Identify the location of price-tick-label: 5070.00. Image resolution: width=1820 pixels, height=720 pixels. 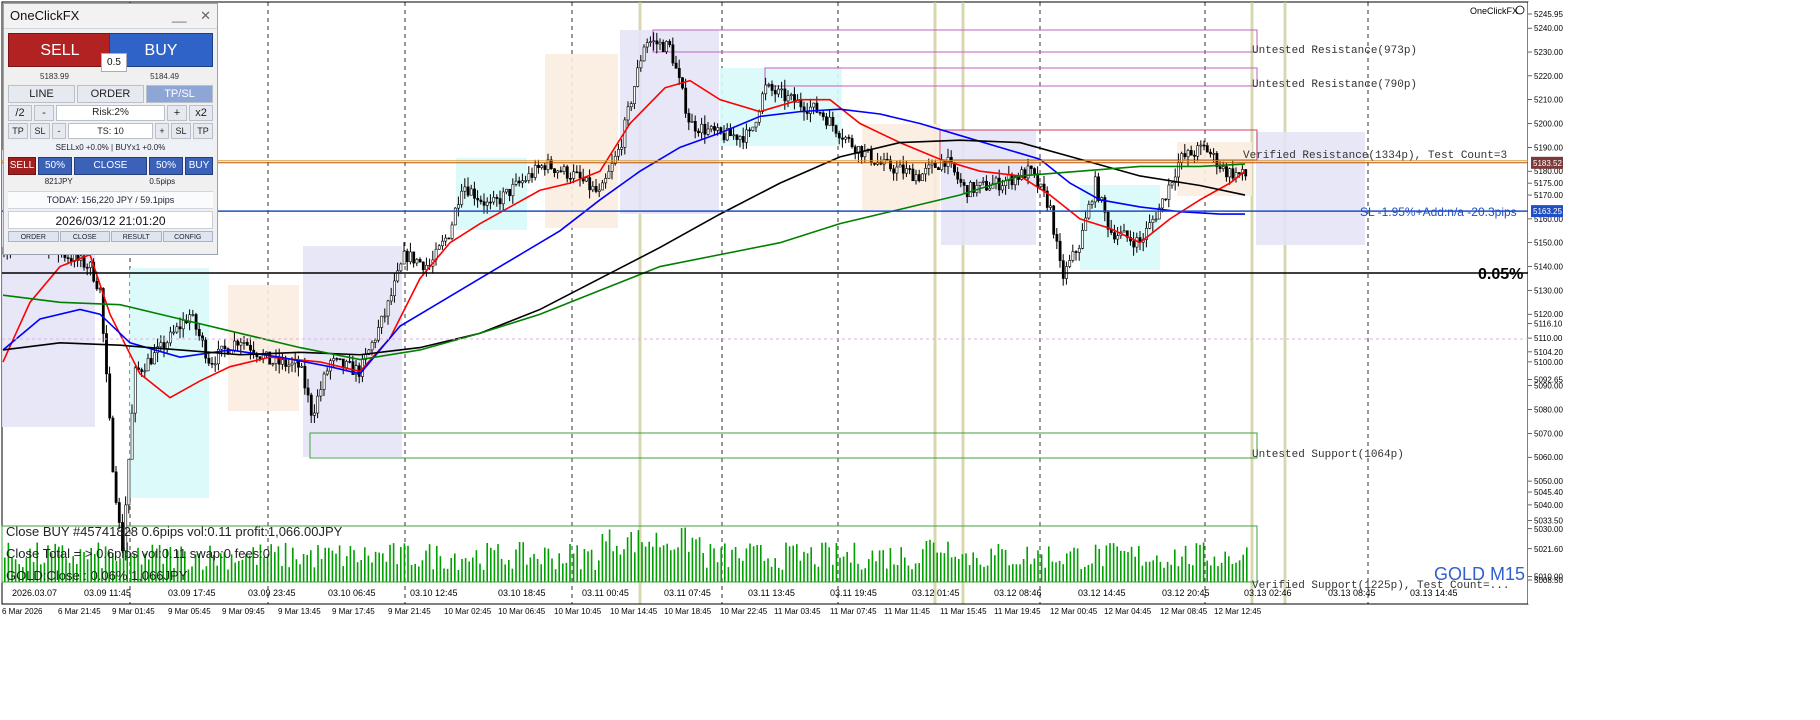
(1548, 433).